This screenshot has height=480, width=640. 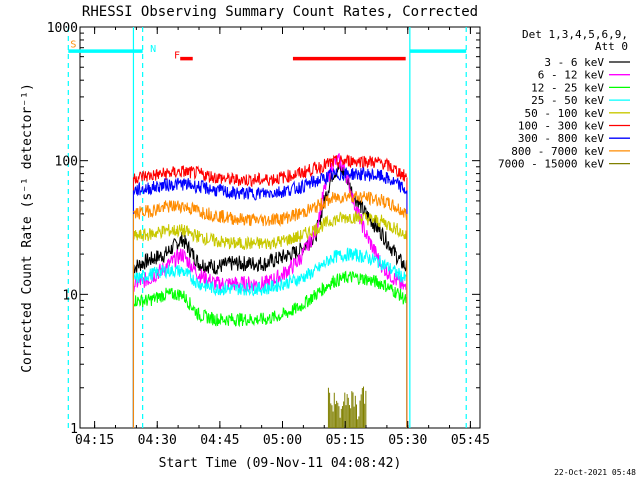 What do you see at coordinates (571, 75) in the screenshot?
I see `legend-label: 6 - 12 keV` at bounding box center [571, 75].